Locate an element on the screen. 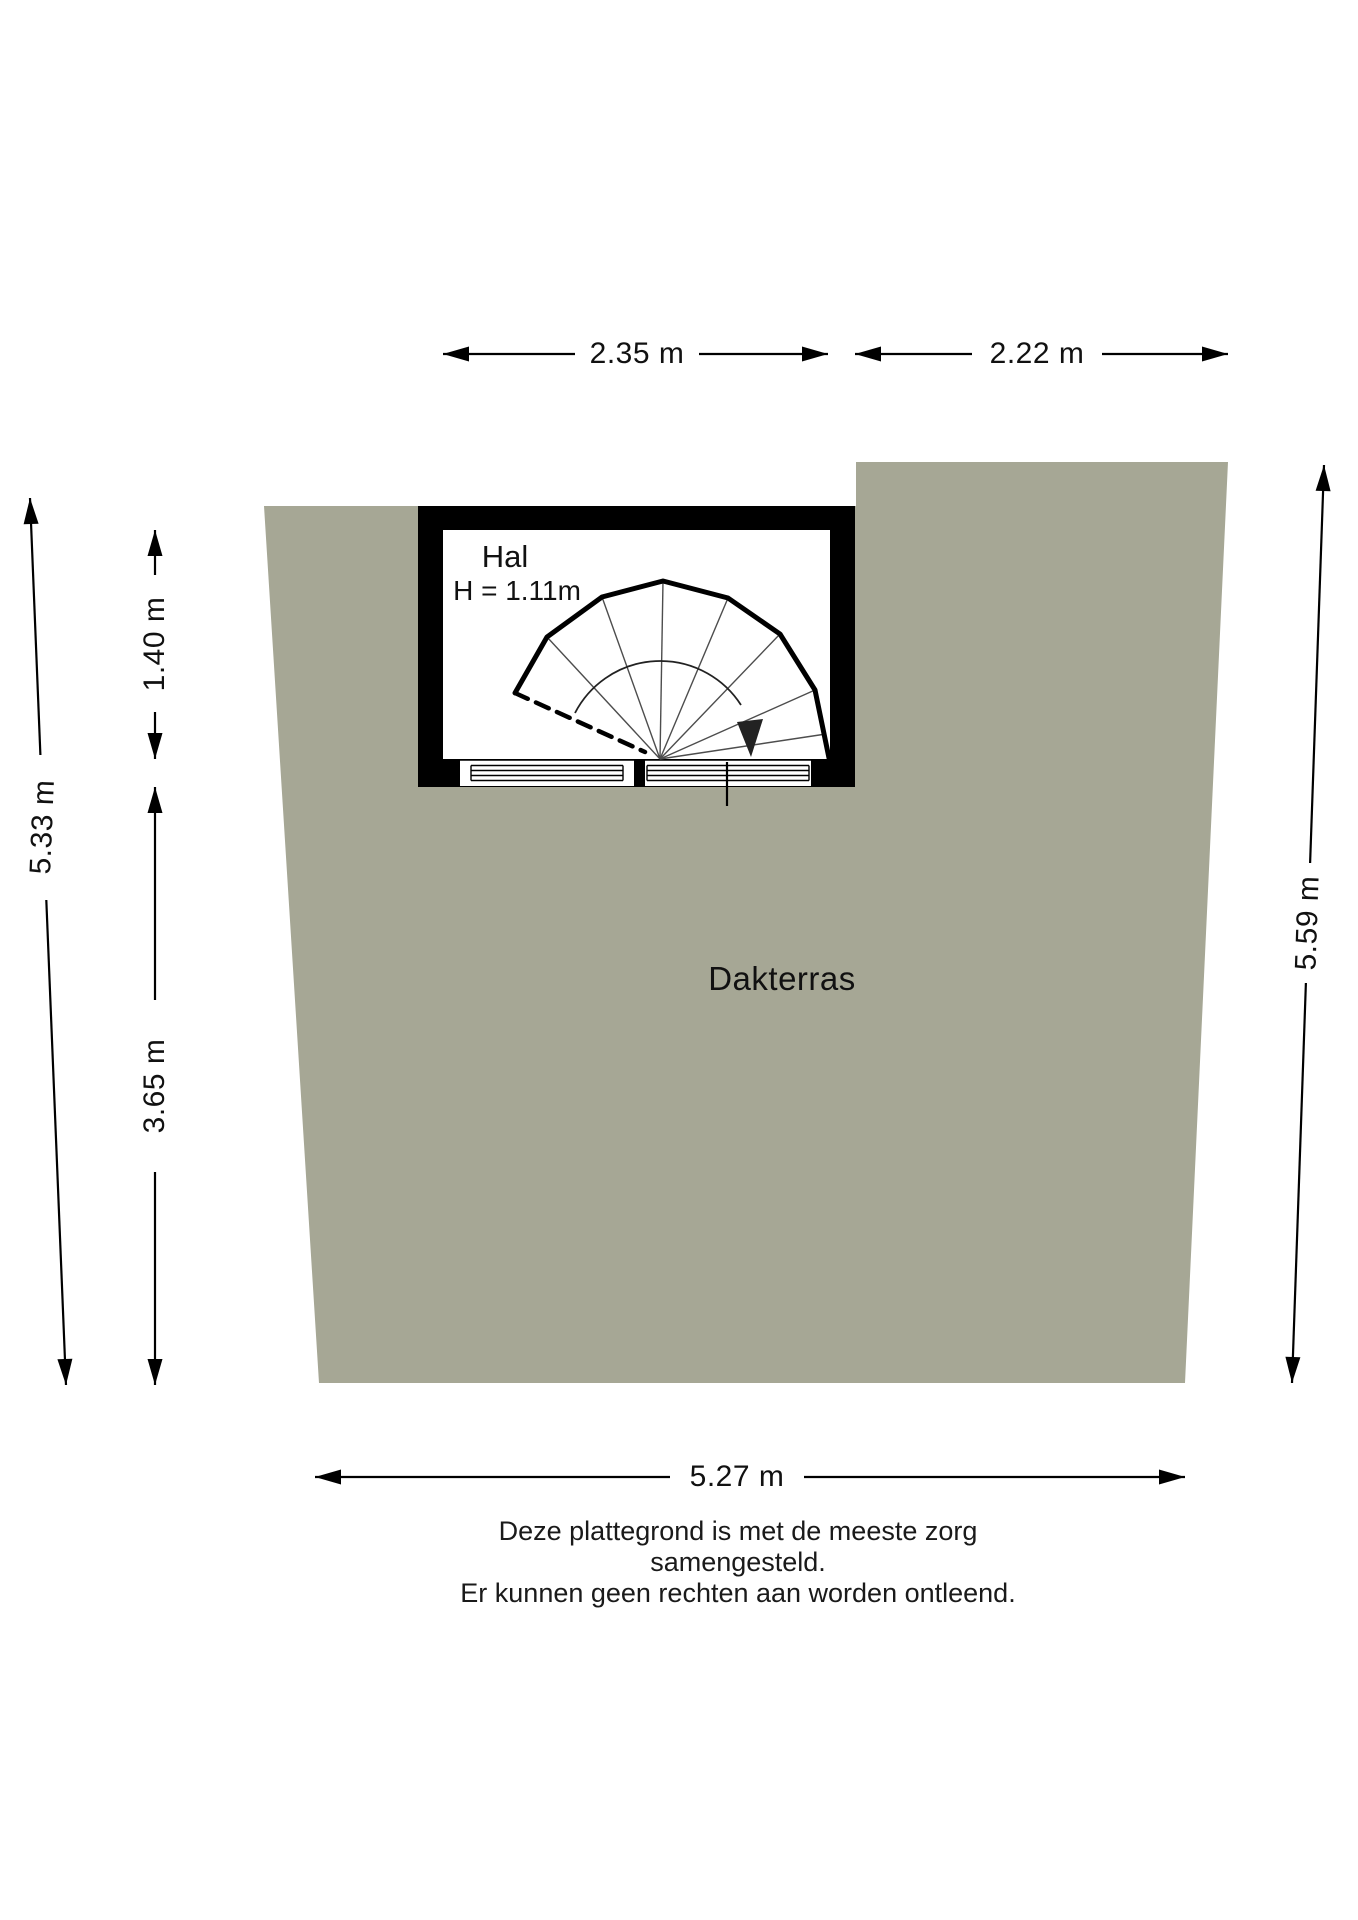 The height and width of the screenshot is (1920, 1358). dimension-left-room is located at coordinates (155, 644).